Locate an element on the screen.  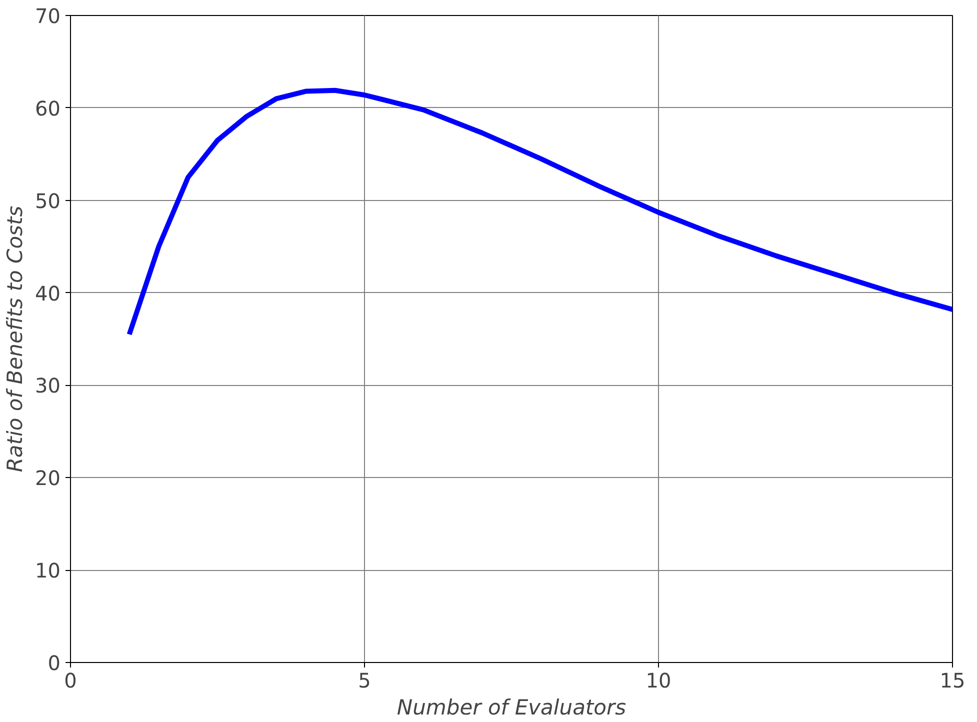
y-tick-label: 10 is located at coordinates (48, 570).